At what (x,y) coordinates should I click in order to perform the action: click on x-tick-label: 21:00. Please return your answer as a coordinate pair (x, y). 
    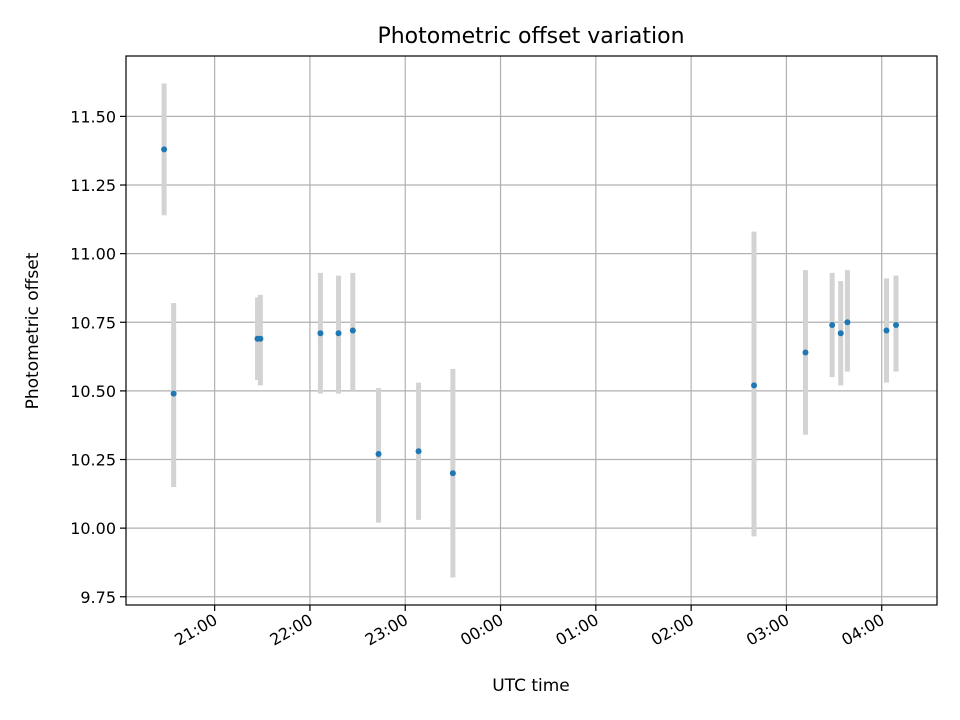
    Looking at the image, I should click on (195, 630).